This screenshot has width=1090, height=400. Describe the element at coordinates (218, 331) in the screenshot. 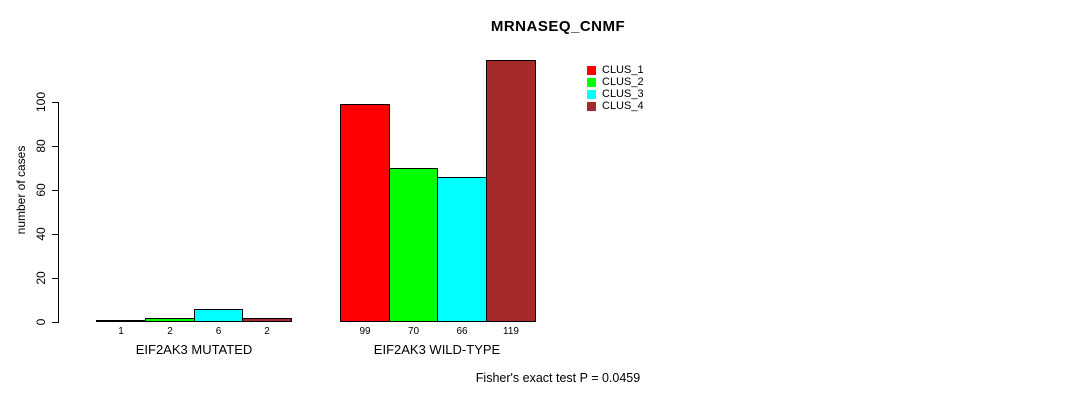

I see `bar-value-label: 6` at that location.